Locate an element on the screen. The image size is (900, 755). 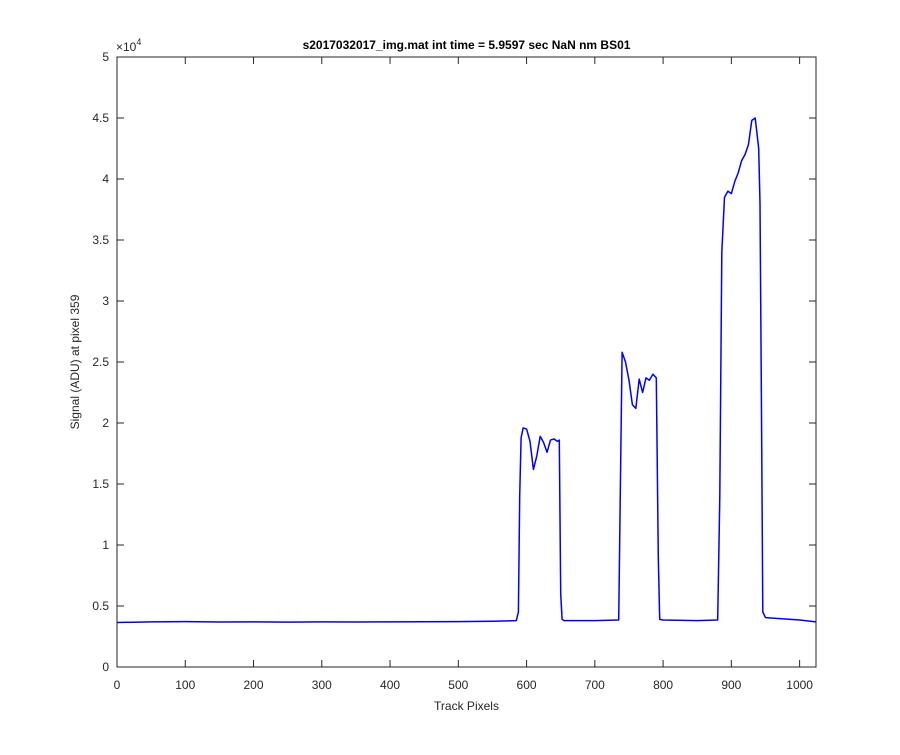
x-tick-label: 1000 is located at coordinates (799, 685).